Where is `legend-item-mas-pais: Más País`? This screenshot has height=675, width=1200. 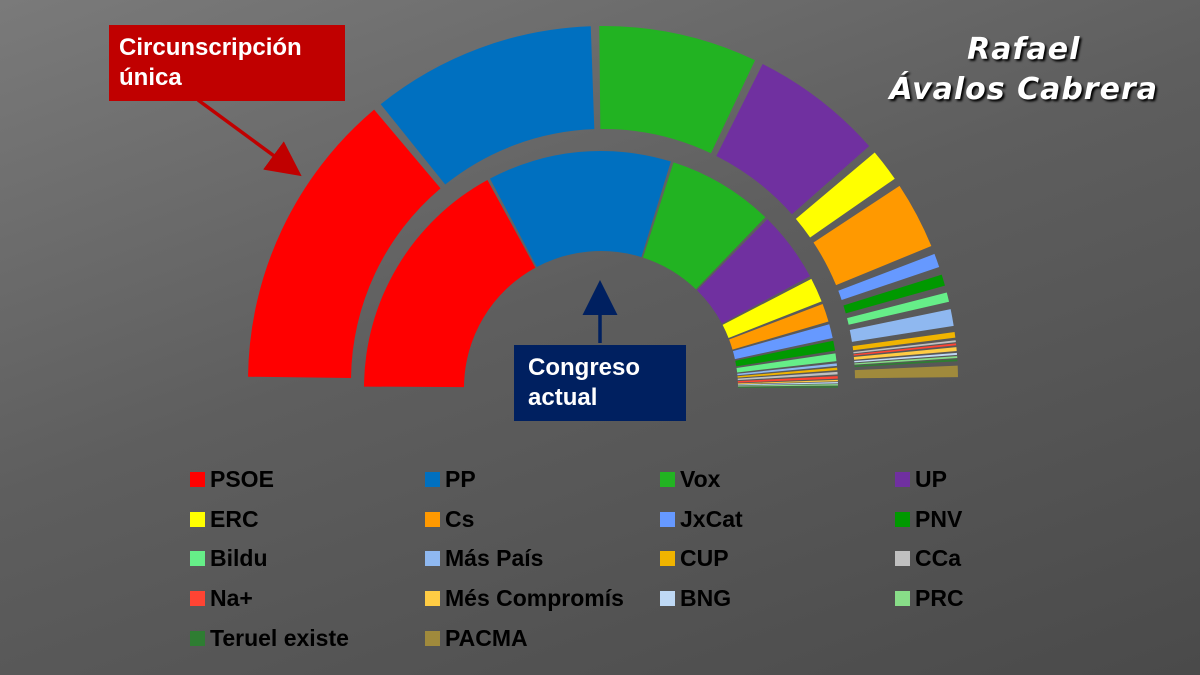 legend-item-mas-pais: Más País is located at coordinates (542, 559).